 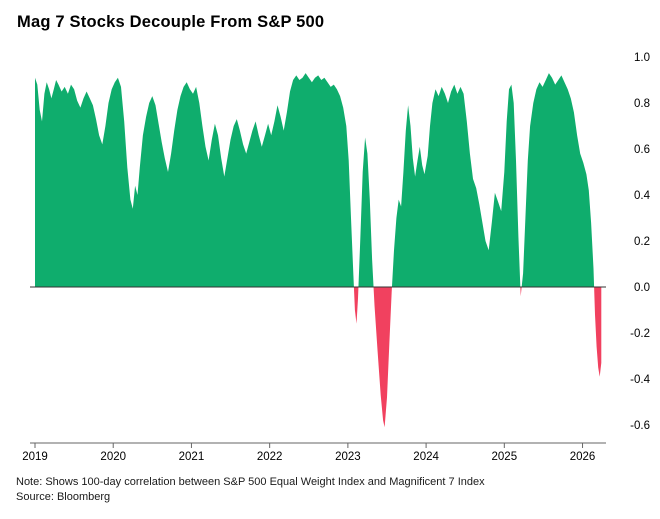 What do you see at coordinates (640, 380) in the screenshot?
I see `y-tick-label: -0.4` at bounding box center [640, 380].